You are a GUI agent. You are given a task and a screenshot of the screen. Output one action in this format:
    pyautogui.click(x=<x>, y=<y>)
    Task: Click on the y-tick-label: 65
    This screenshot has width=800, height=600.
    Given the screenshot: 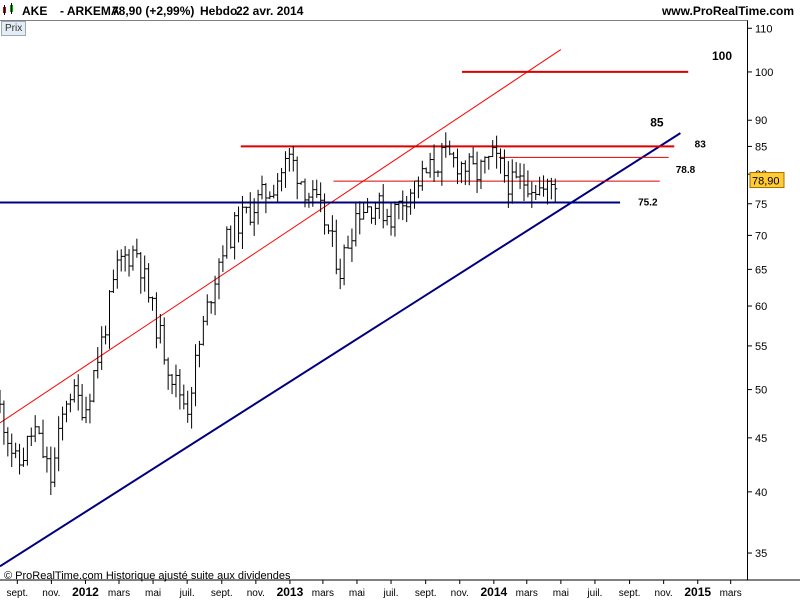 What is the action you would take?
    pyautogui.click(x=761, y=270)
    